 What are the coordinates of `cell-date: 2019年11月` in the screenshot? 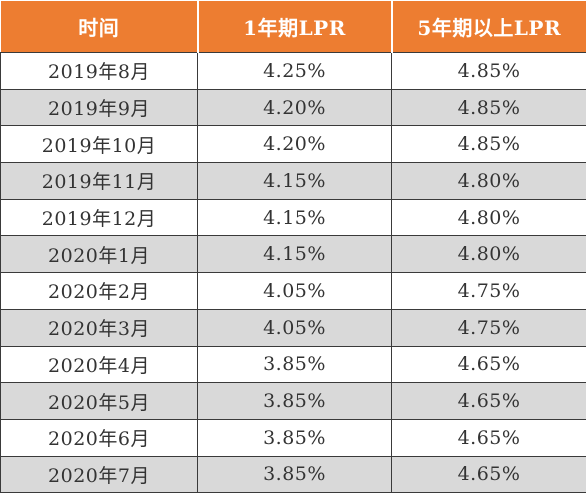 It's located at (99, 181).